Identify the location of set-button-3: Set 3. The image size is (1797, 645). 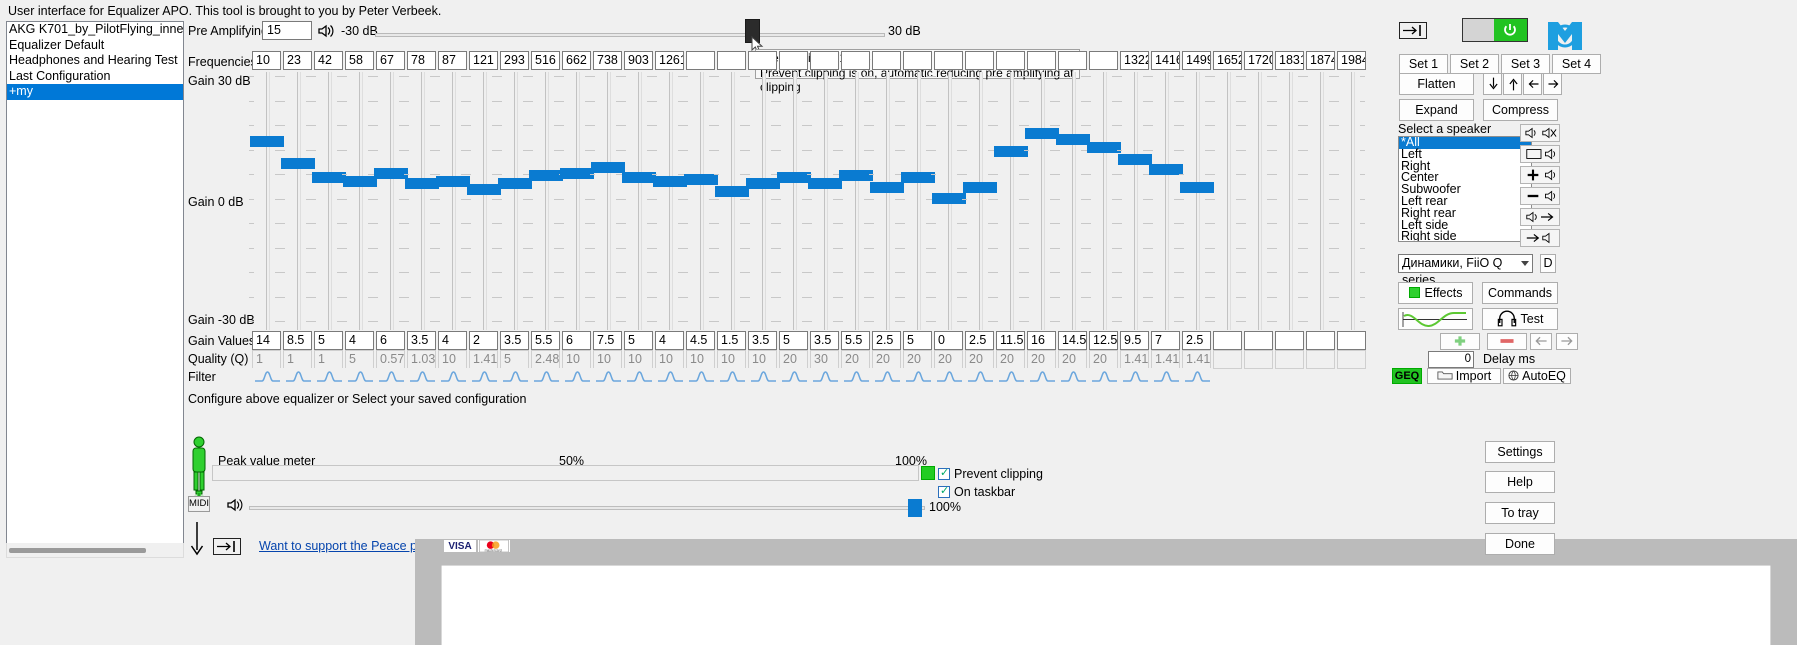
(1525, 64).